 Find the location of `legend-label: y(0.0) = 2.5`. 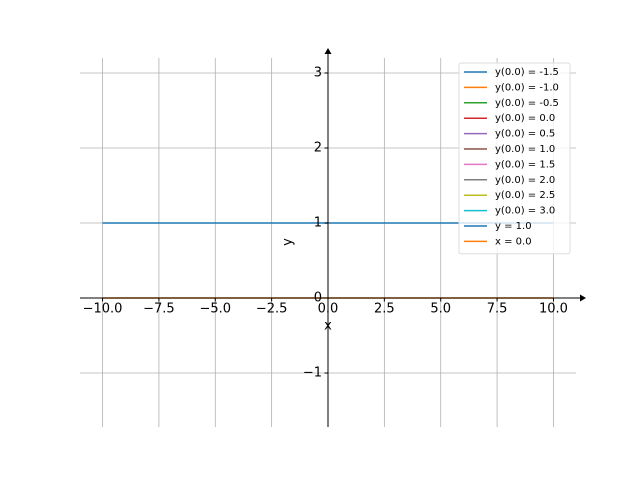

legend-label: y(0.0) = 2.5 is located at coordinates (525, 195).